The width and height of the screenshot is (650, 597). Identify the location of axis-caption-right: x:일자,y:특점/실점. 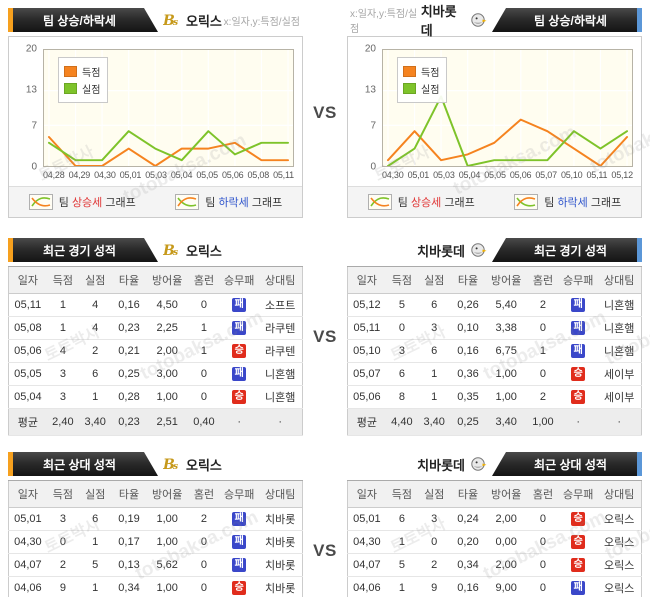
(384, 22).